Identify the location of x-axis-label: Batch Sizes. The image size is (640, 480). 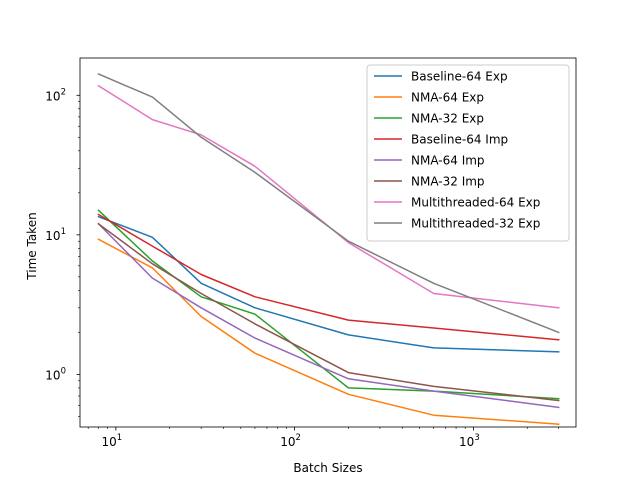
(327, 468).